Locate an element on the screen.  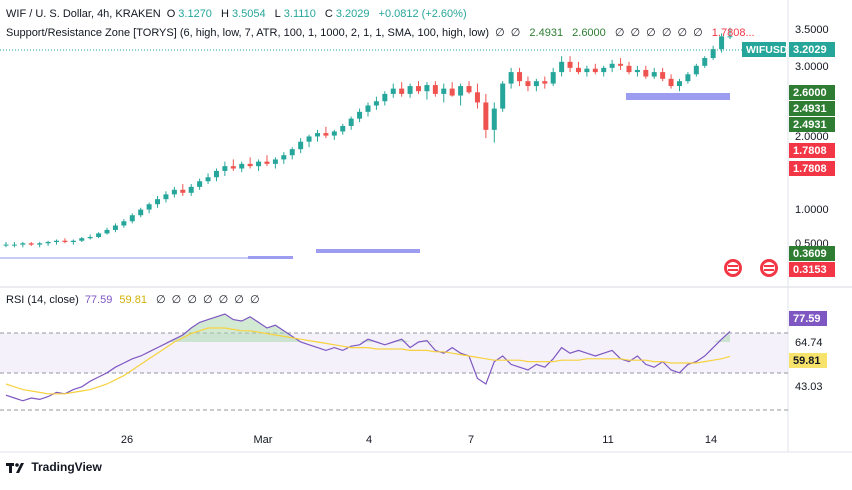
rsi-tick: 64.74 is located at coordinates (809, 343).